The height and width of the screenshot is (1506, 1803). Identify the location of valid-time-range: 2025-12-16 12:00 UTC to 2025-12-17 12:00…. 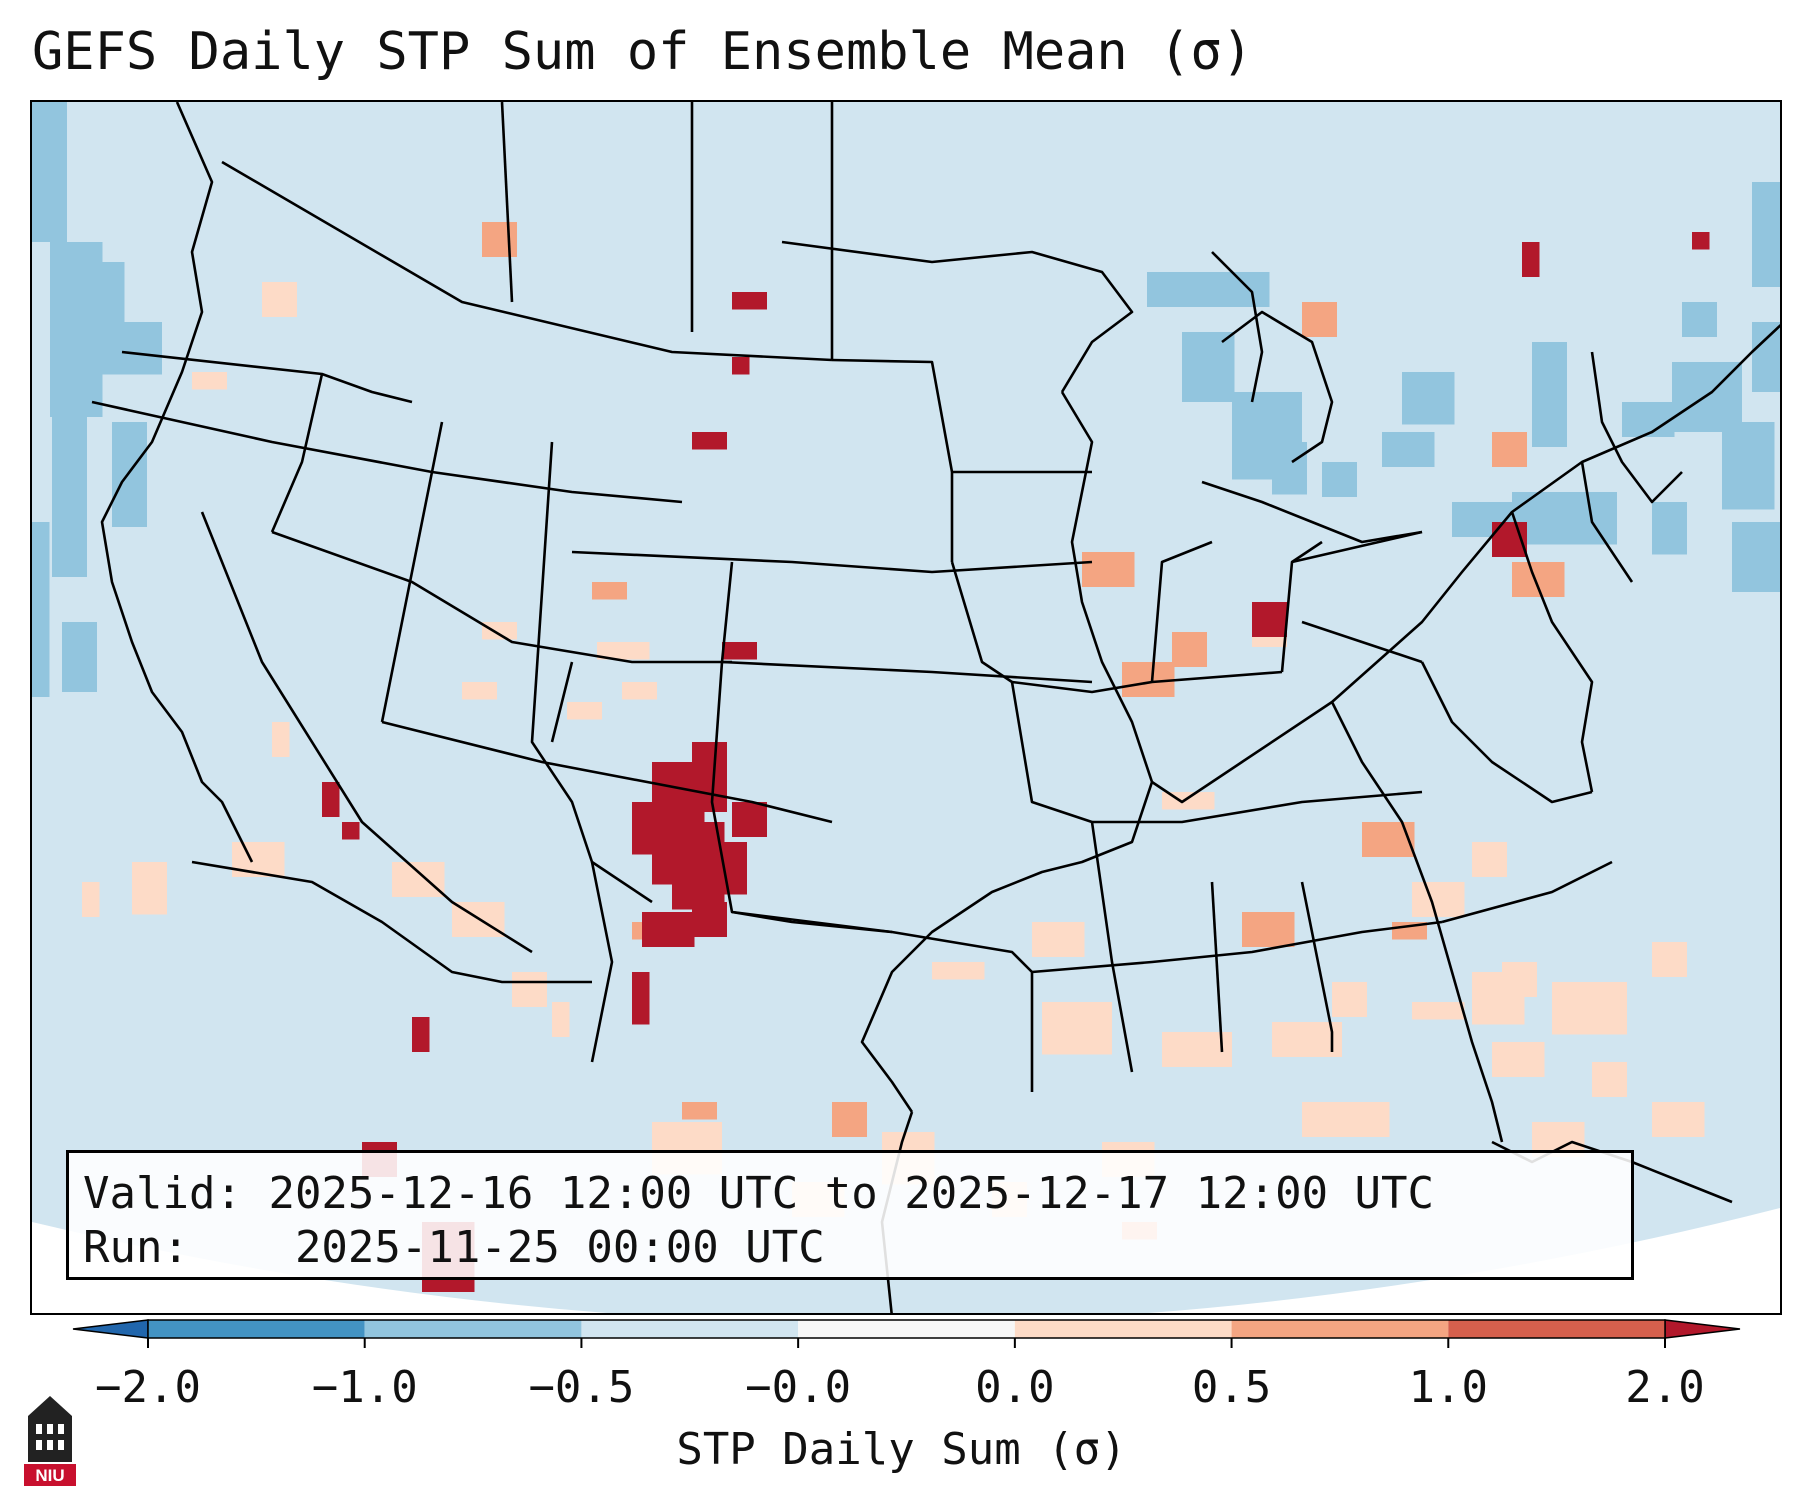
(851, 1193).